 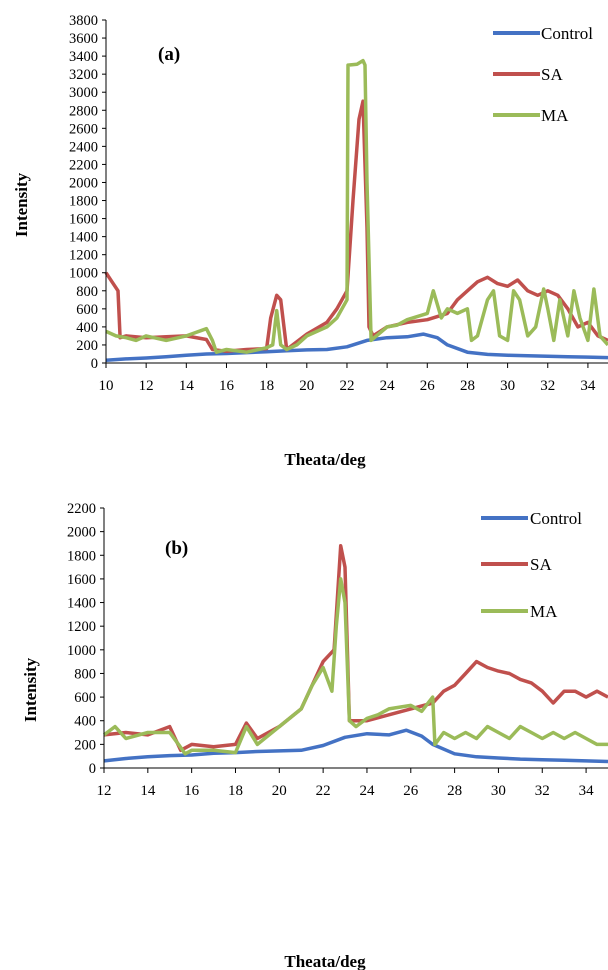 What do you see at coordinates (176, 548) in the screenshot?
I see `chart-b-panel-label: (b)` at bounding box center [176, 548].